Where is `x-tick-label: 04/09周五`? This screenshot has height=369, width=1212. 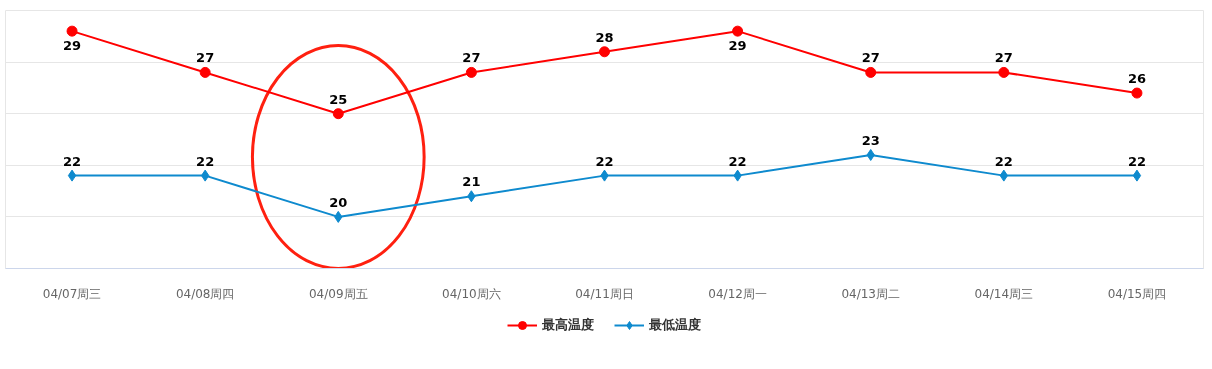 x-tick-label: 04/09周五 is located at coordinates (338, 293).